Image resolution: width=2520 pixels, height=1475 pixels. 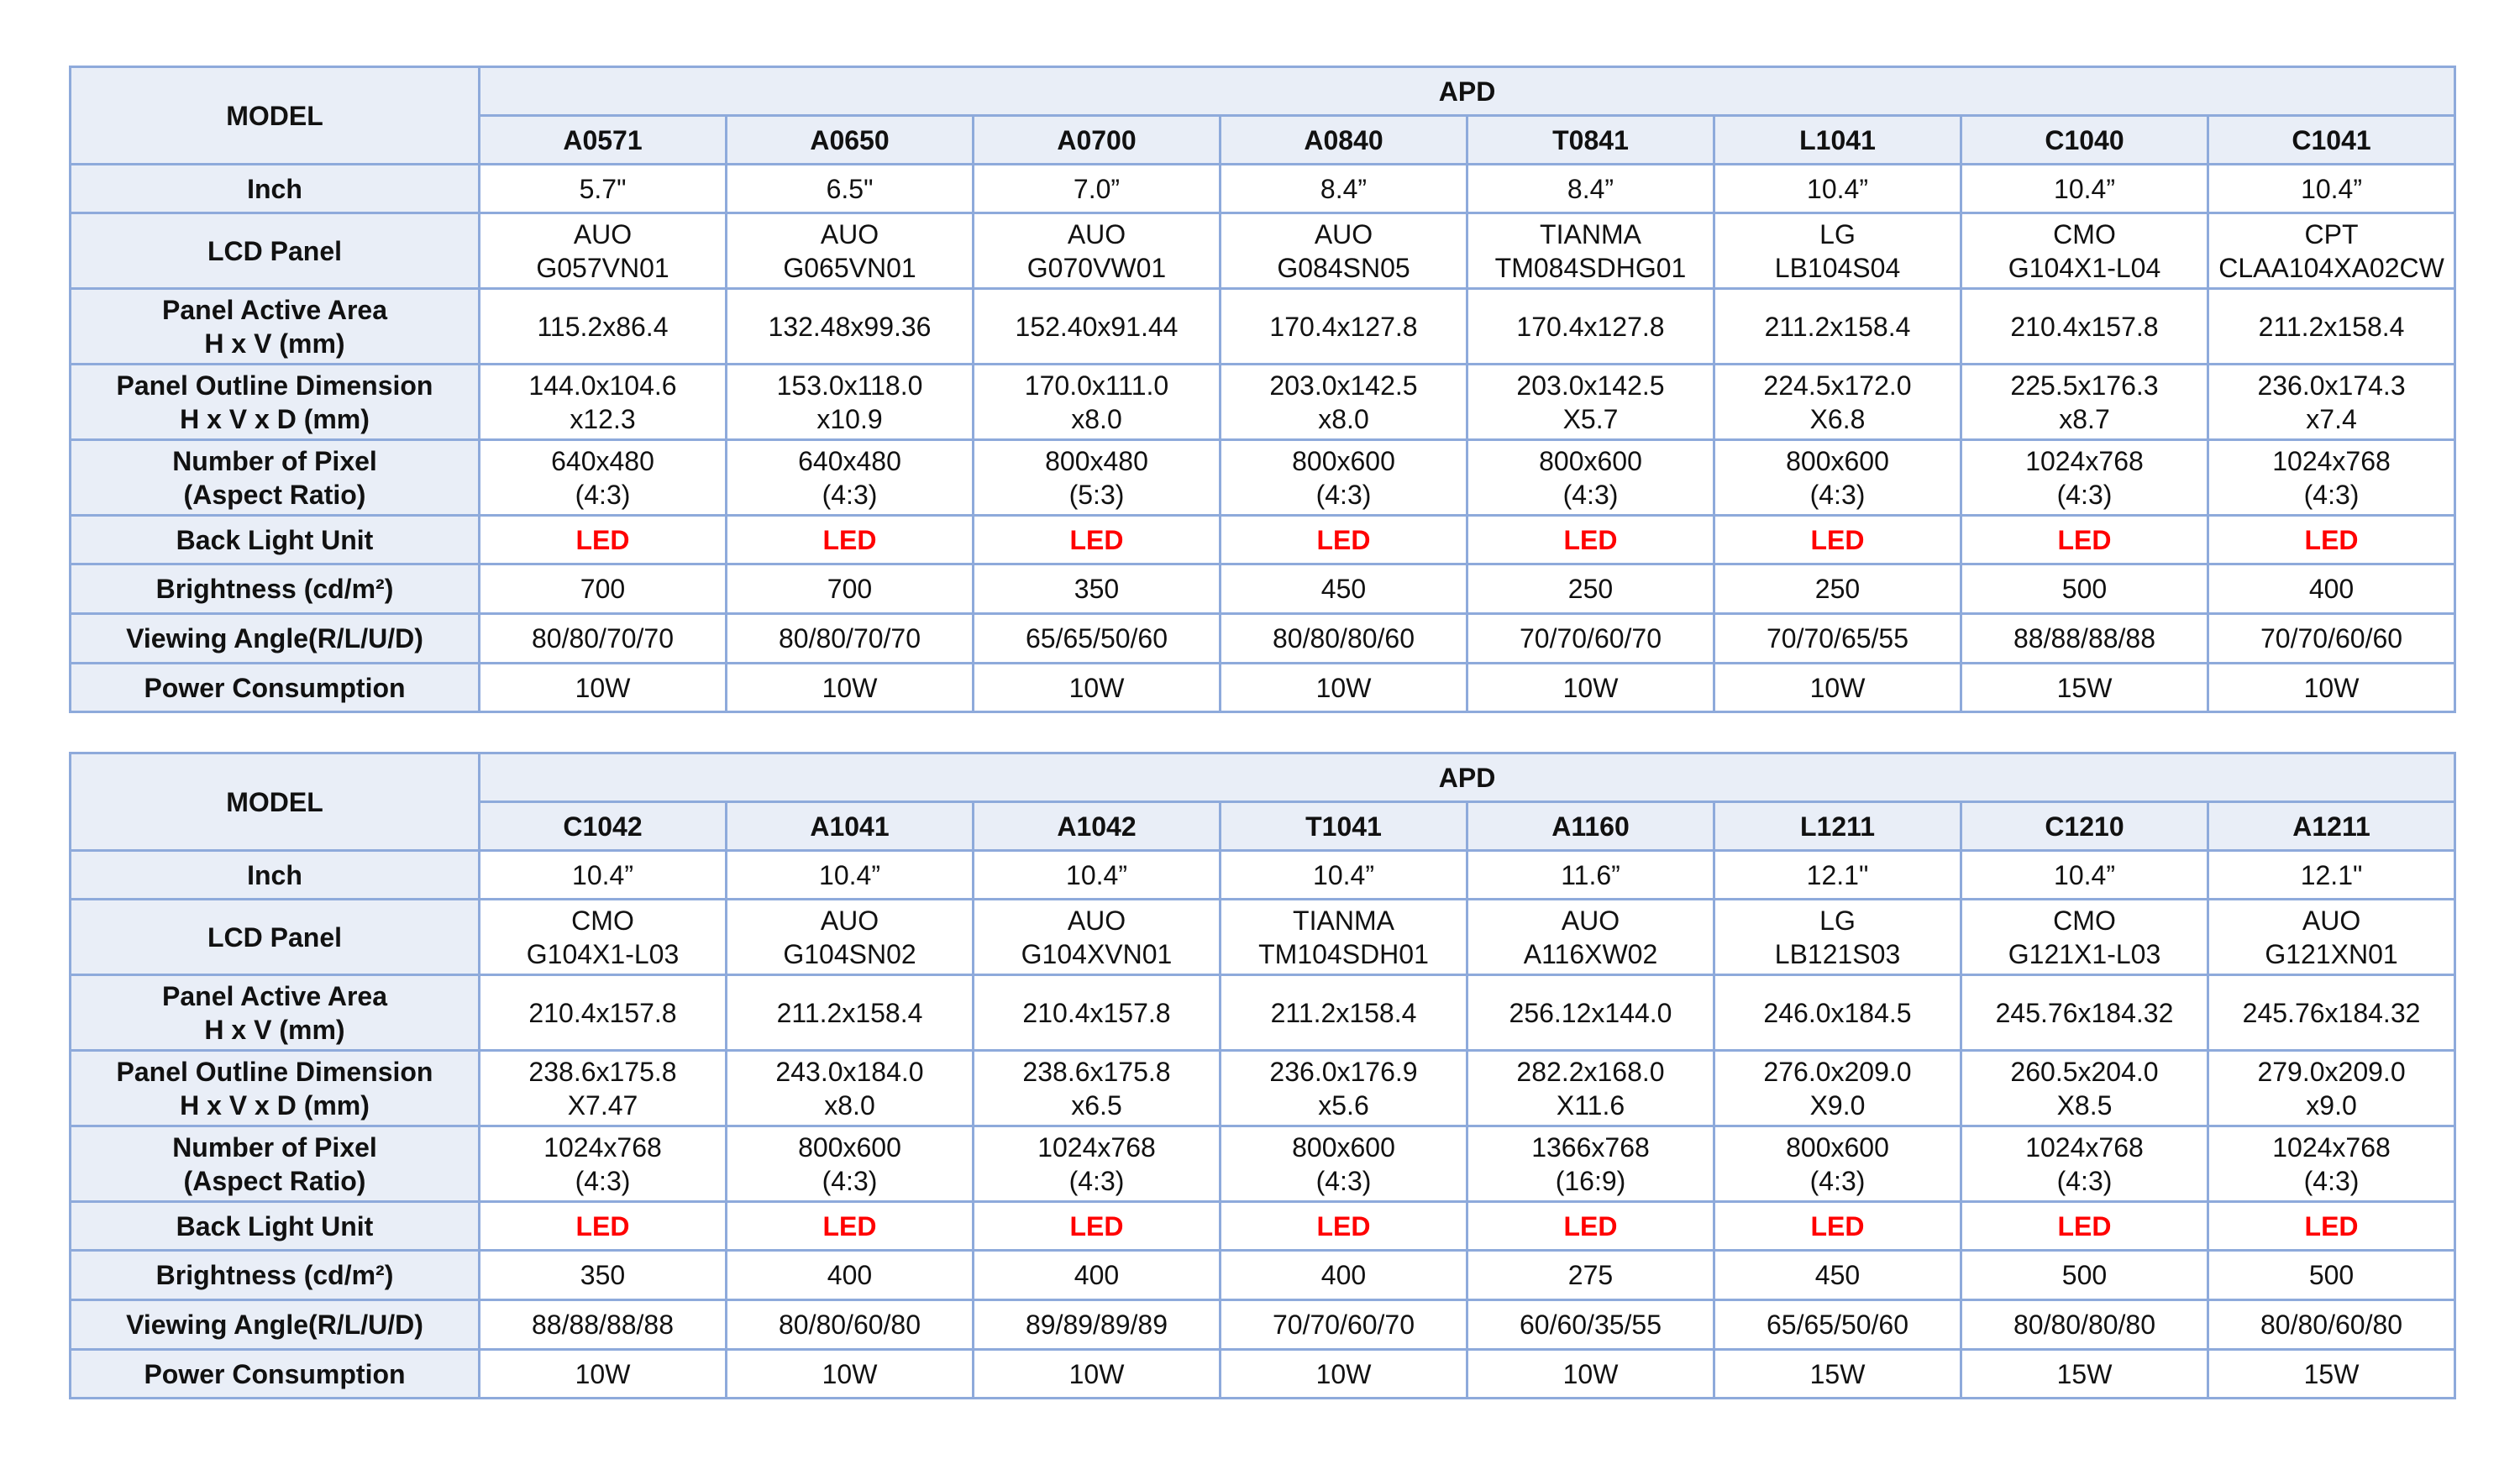 I want to click on row-pixels-value: 640x480 (4:3), so click(x=849, y=478).